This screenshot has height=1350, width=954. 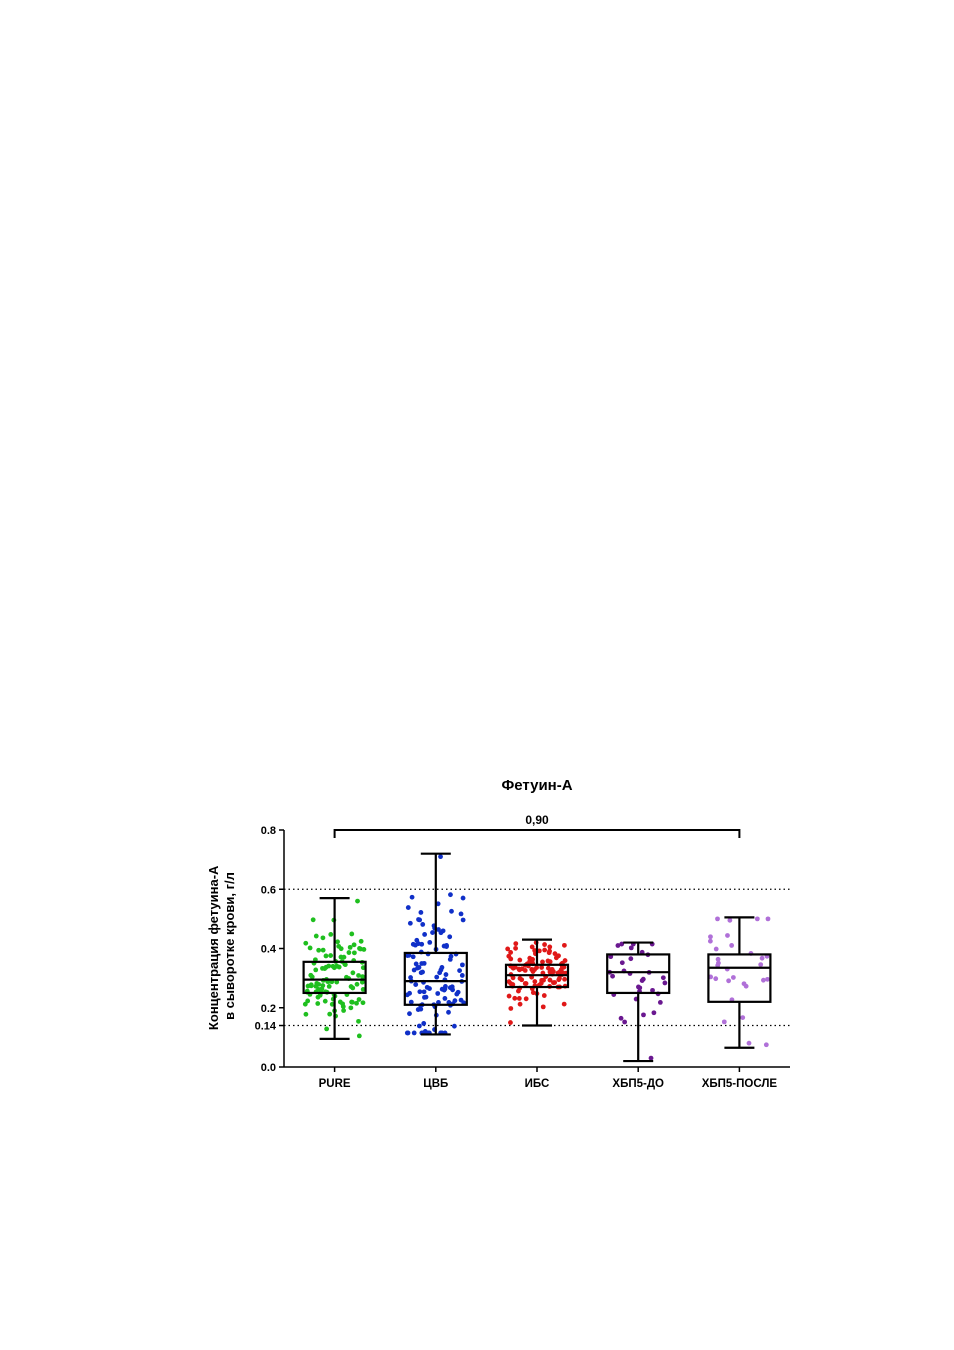 I want to click on x-tick-label: PURE, so click(x=335, y=1084).